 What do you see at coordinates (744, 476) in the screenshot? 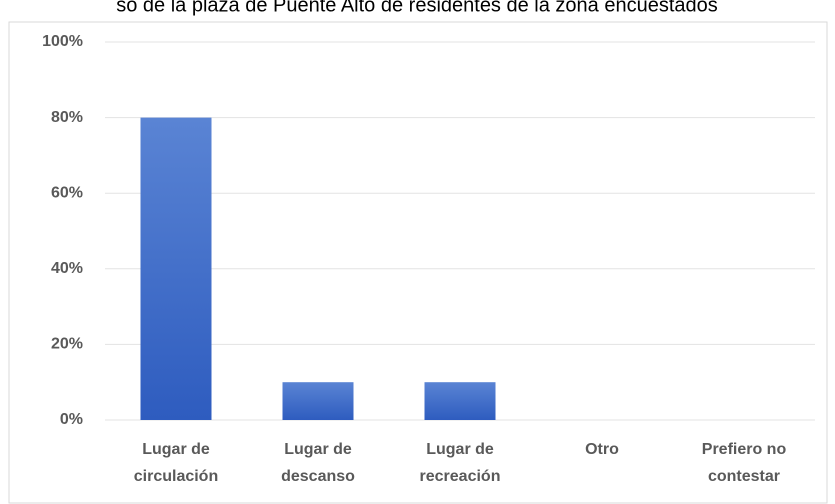
I see `x-tick-label: contestar` at bounding box center [744, 476].